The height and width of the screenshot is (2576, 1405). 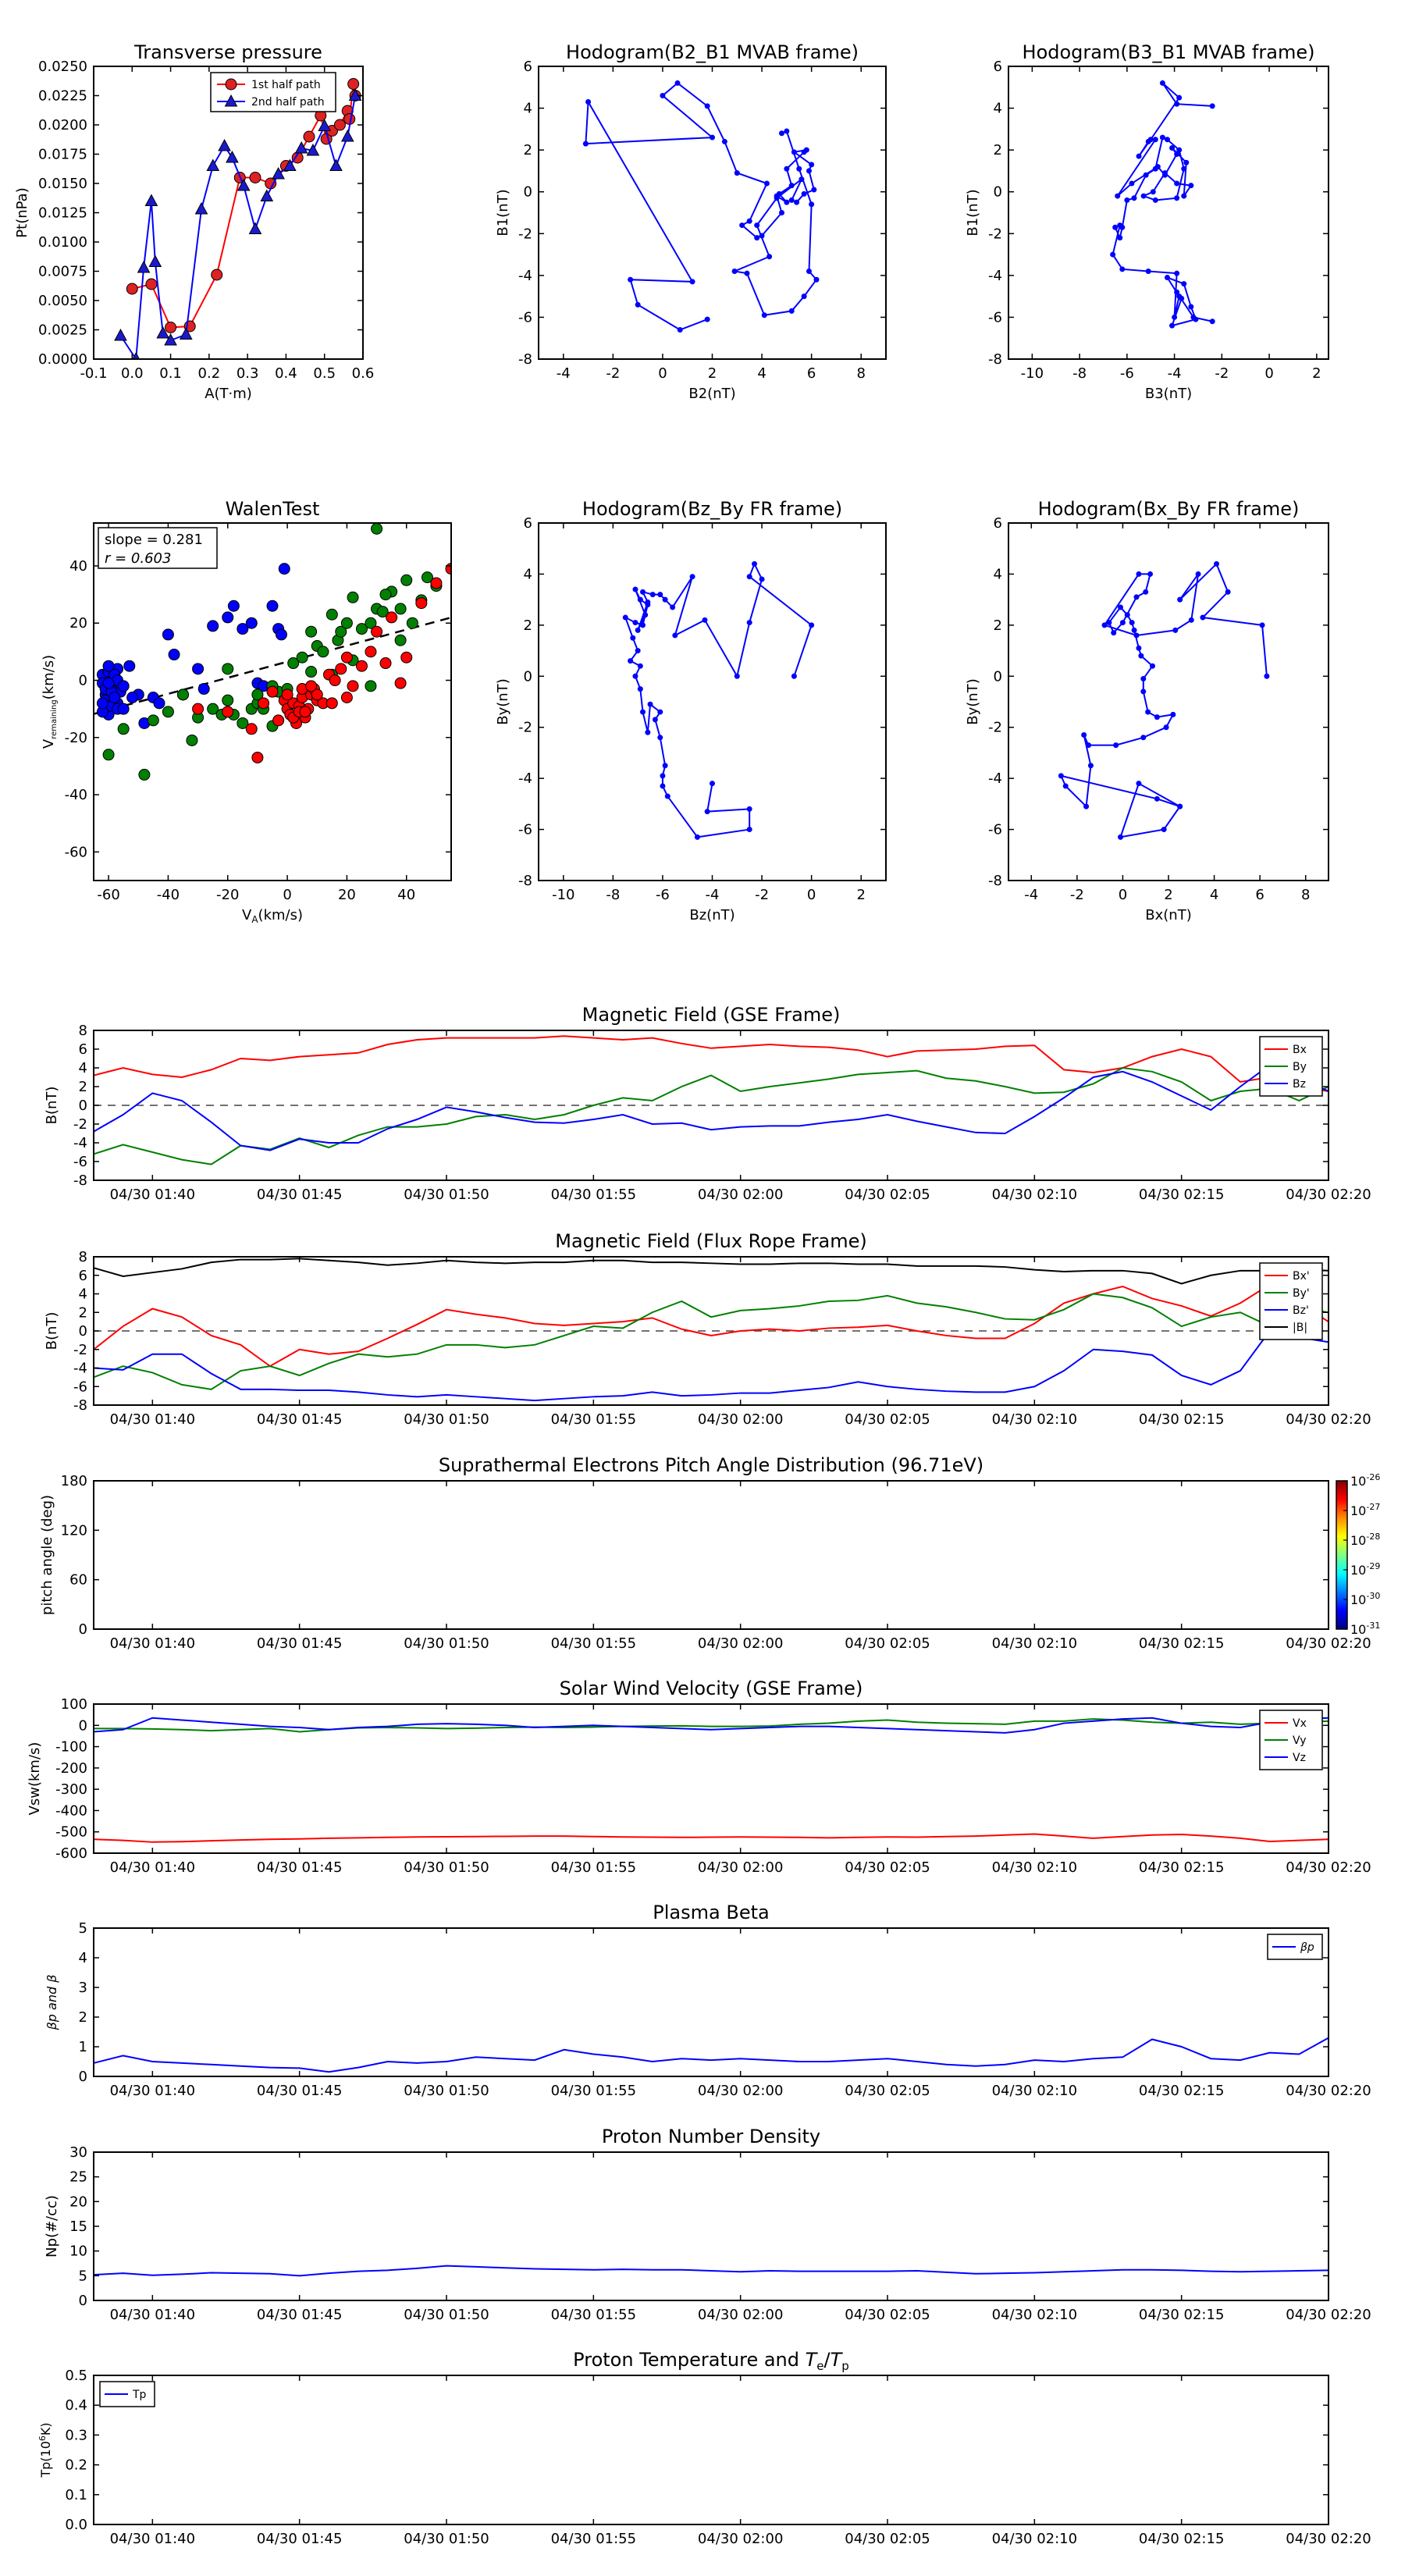 What do you see at coordinates (63, 96) in the screenshot?
I see `tp-ytick-label: 0.0225` at bounding box center [63, 96].